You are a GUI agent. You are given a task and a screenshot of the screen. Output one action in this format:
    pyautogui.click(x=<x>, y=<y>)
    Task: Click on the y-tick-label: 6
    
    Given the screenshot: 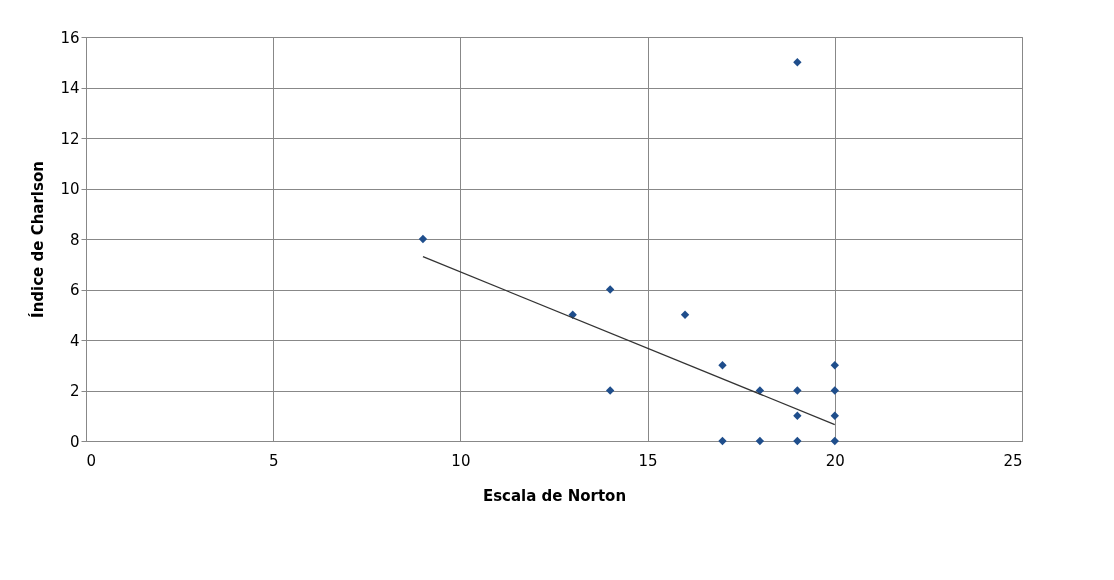 What is the action you would take?
    pyautogui.click(x=74, y=290)
    